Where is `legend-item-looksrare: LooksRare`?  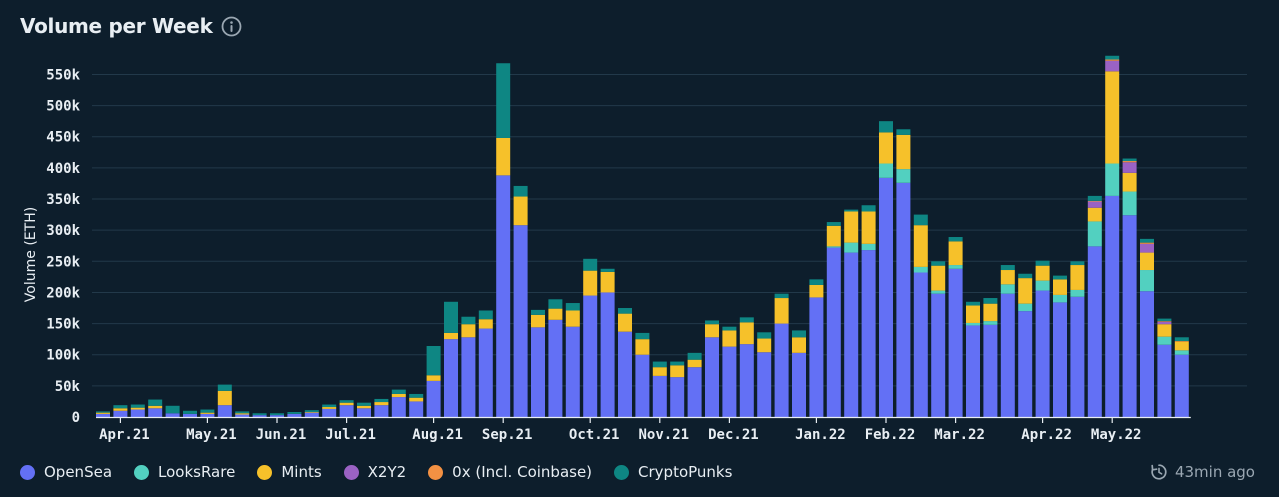
legend-item-looksrare: LooksRare is located at coordinates (184, 472).